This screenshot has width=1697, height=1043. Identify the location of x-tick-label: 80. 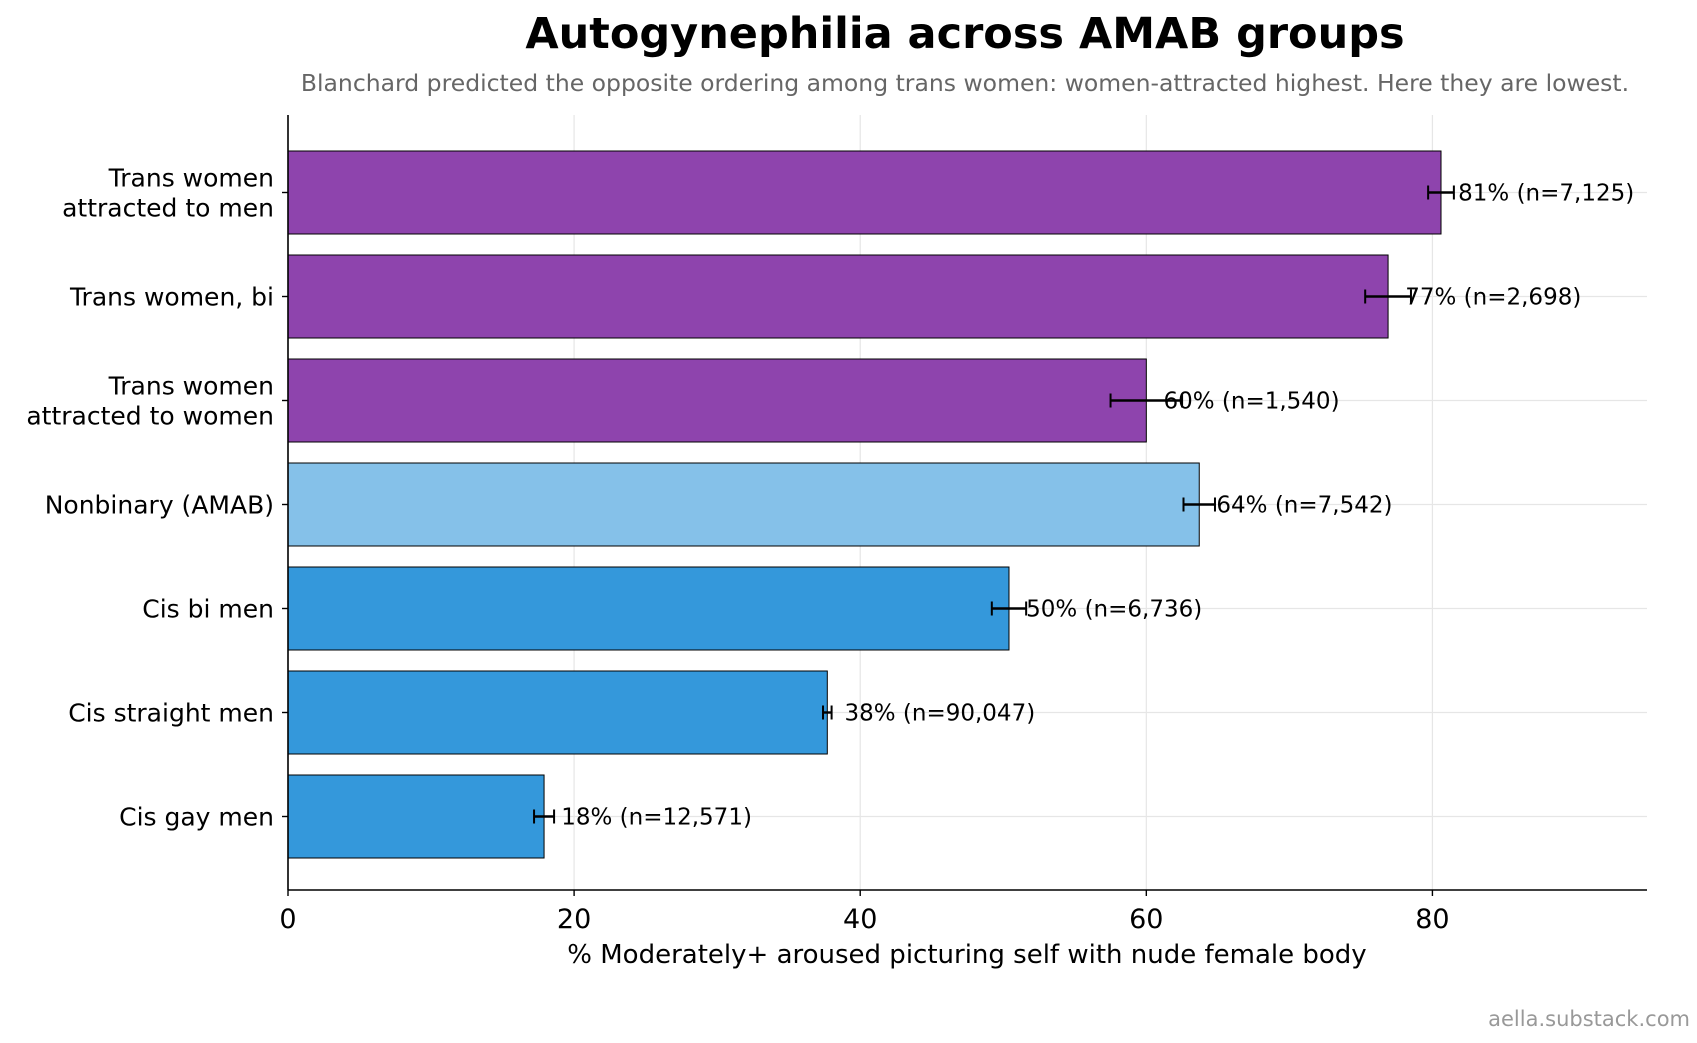
(1432, 919).